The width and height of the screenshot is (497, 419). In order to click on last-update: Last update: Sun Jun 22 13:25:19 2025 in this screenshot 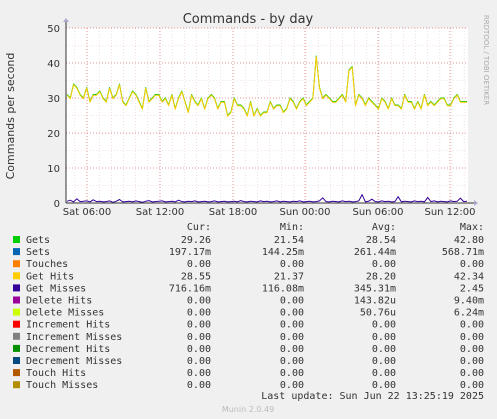, I will do `click(372, 396)`.